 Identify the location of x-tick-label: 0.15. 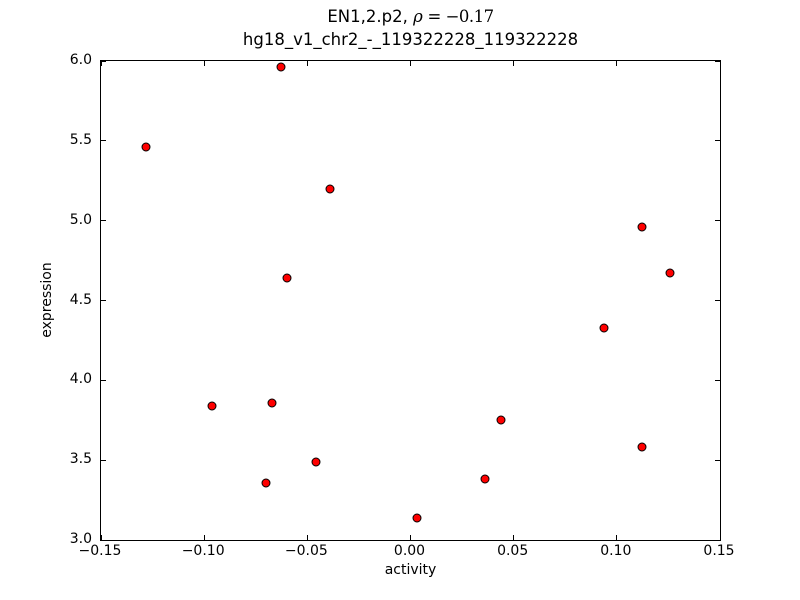
(719, 551).